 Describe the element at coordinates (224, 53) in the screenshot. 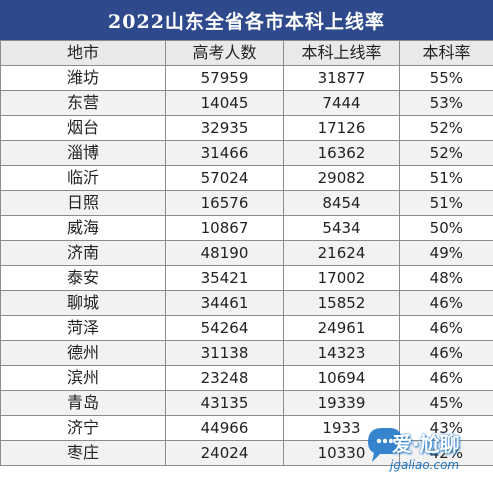

I see `column-header-examinees: 高考人数` at that location.